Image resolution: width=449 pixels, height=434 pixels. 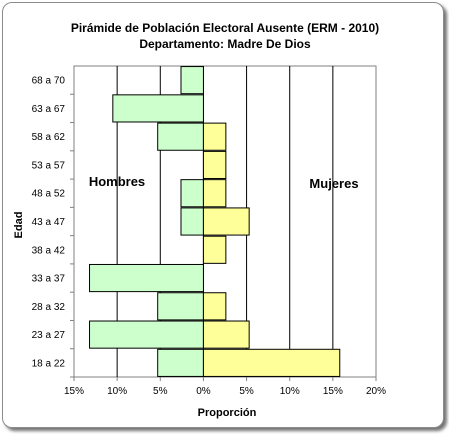 I want to click on y-tick-label-63-a-67: 63 a 67, so click(x=49, y=109).